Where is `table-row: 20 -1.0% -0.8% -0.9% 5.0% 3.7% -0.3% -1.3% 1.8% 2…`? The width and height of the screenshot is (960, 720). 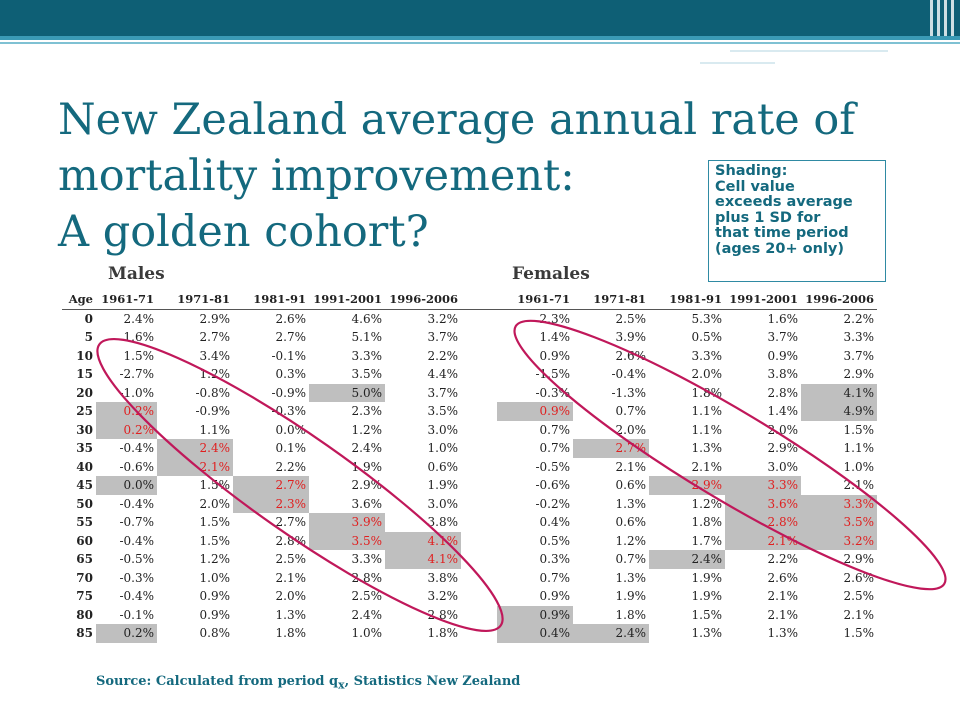 table-row: 20 -1.0% -0.8% -0.9% 5.0% 3.7% -0.3% -1.3% 1.8% 2… is located at coordinates (469, 392).